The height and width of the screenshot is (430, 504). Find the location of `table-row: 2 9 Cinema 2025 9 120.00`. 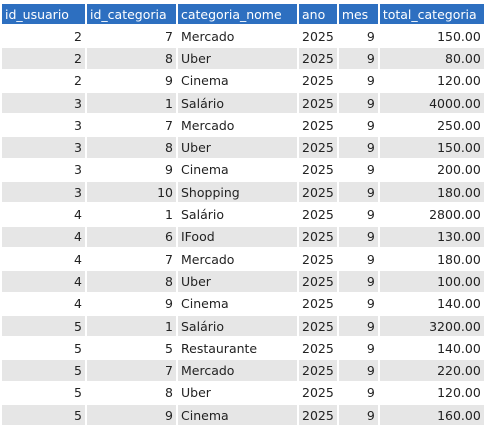

table-row: 2 9 Cinema 2025 9 120.00 is located at coordinates (243, 80).